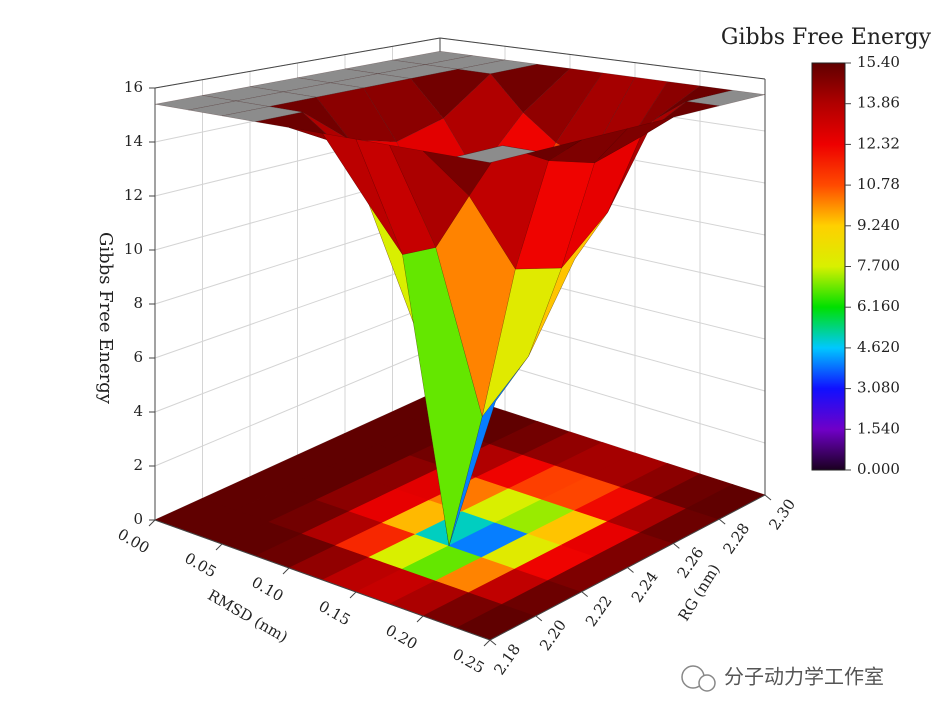  I want to click on colorbar-tick-label: 9.240, so click(878, 225).